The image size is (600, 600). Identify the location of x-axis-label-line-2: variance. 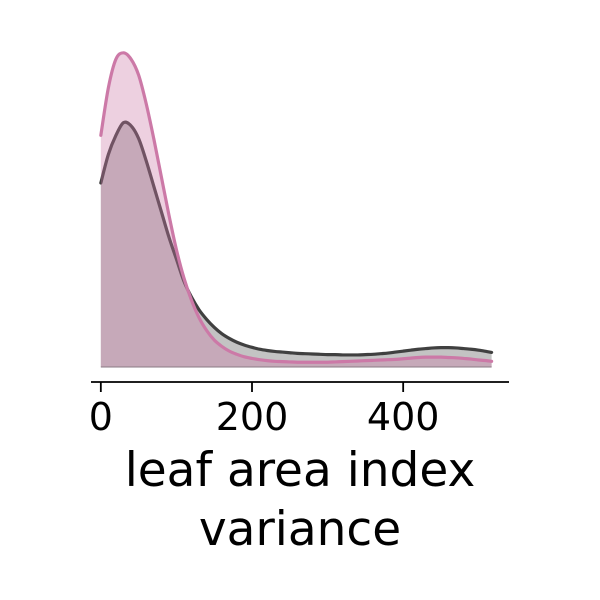
(300, 529).